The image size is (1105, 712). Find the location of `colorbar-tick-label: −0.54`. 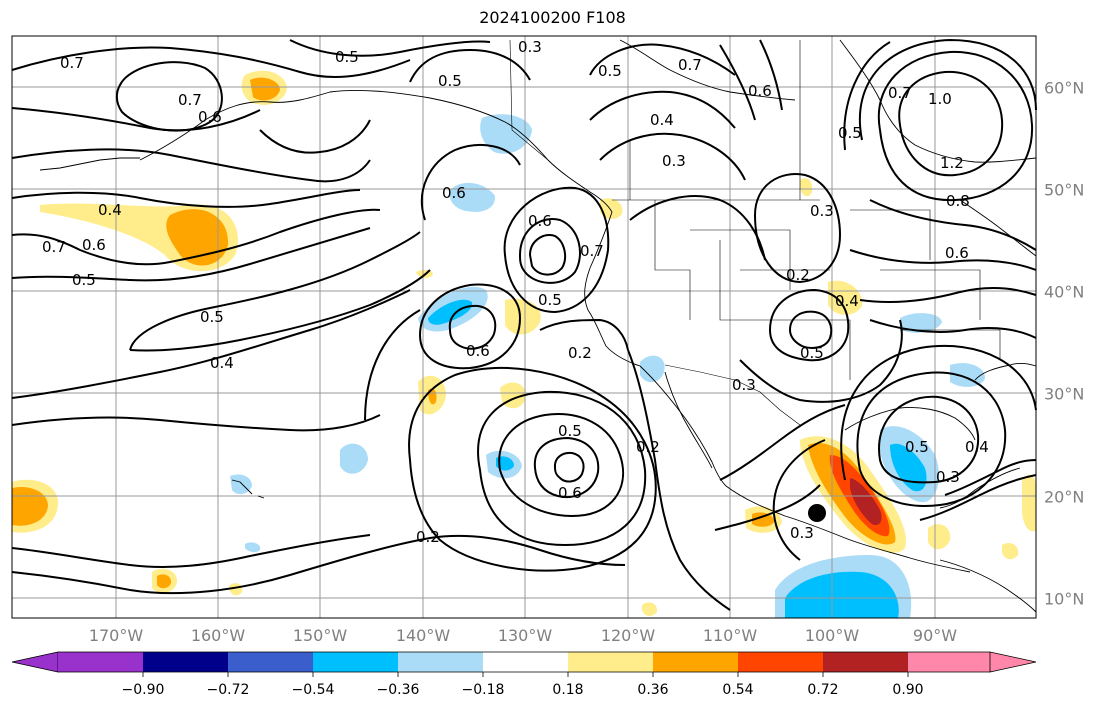

colorbar-tick-label: −0.54 is located at coordinates (313, 690).